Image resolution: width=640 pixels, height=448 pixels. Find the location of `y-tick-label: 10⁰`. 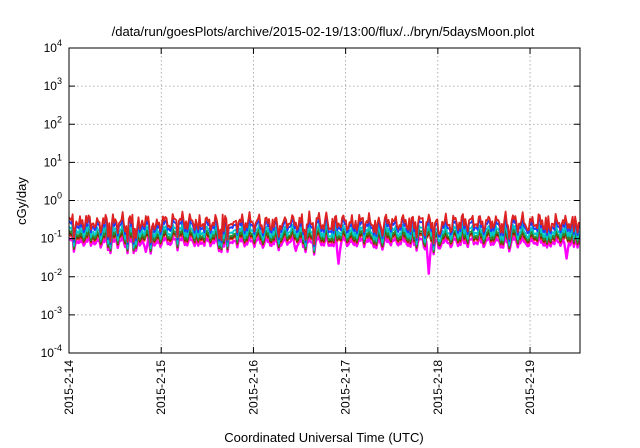

y-tick-label: 10⁰ is located at coordinates (53, 199).